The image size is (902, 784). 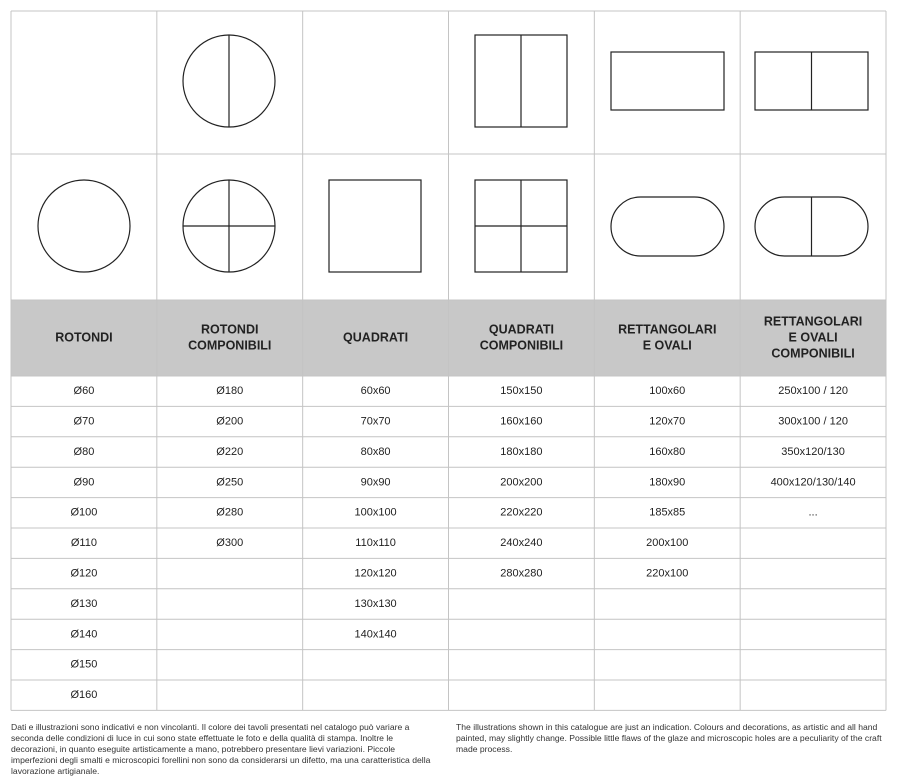 I want to click on icon-square, so click(x=375, y=226).